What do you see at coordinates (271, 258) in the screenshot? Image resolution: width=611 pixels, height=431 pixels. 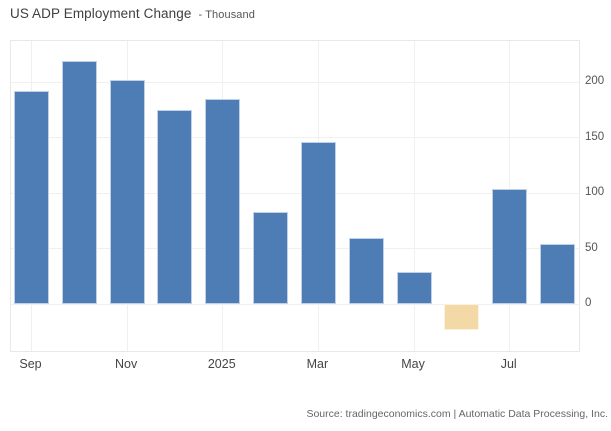 I see `bar-feb-2025` at bounding box center [271, 258].